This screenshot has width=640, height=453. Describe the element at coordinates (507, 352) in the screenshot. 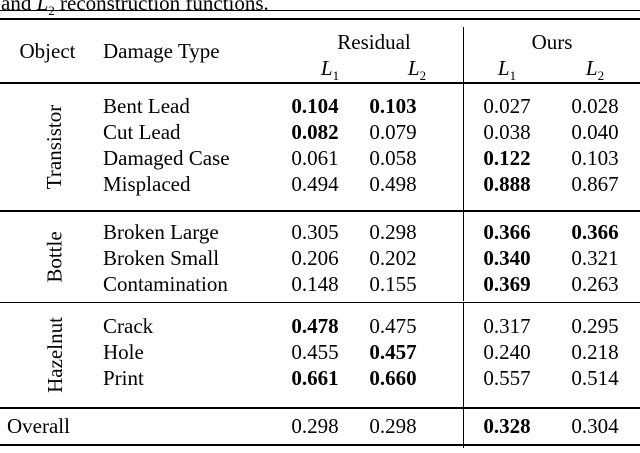

I see `ours-l1-value: 0.240` at that location.